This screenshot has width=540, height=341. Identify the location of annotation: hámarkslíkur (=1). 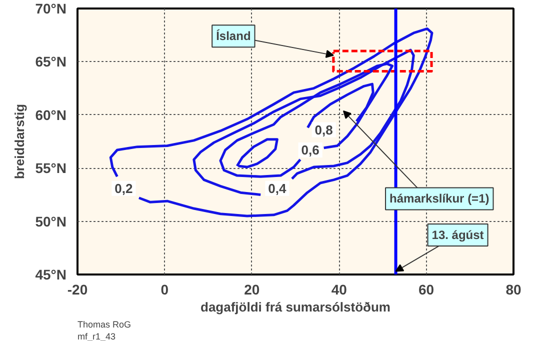
(440, 199).